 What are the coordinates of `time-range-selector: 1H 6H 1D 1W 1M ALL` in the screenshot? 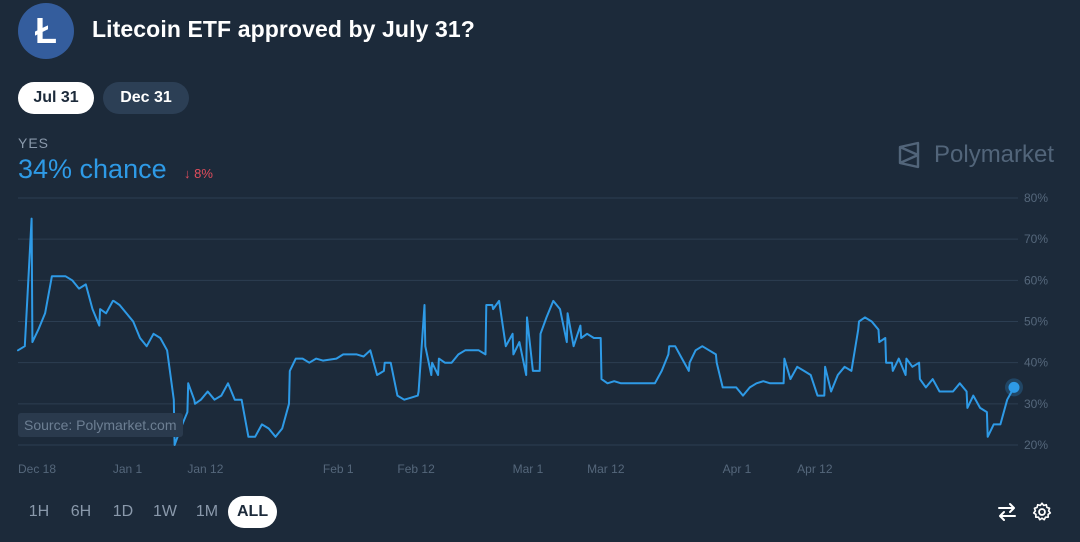 It's located at (148, 513).